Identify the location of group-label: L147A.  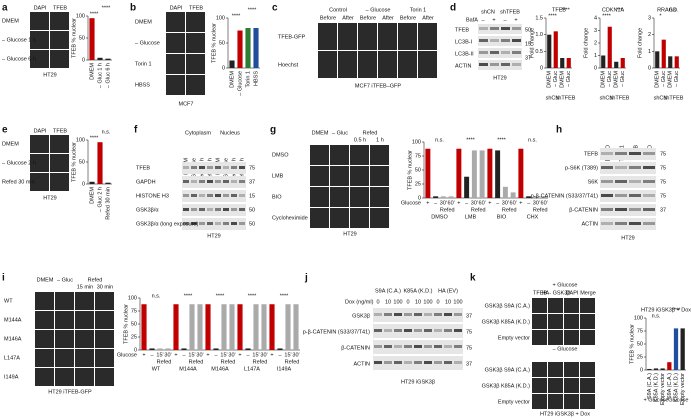
(252, 369).